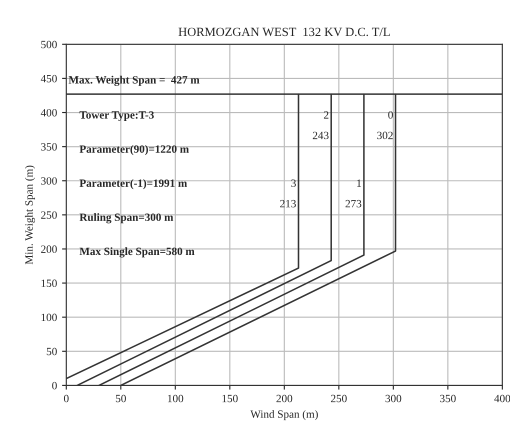  I want to click on annotation: 243, so click(320, 136).